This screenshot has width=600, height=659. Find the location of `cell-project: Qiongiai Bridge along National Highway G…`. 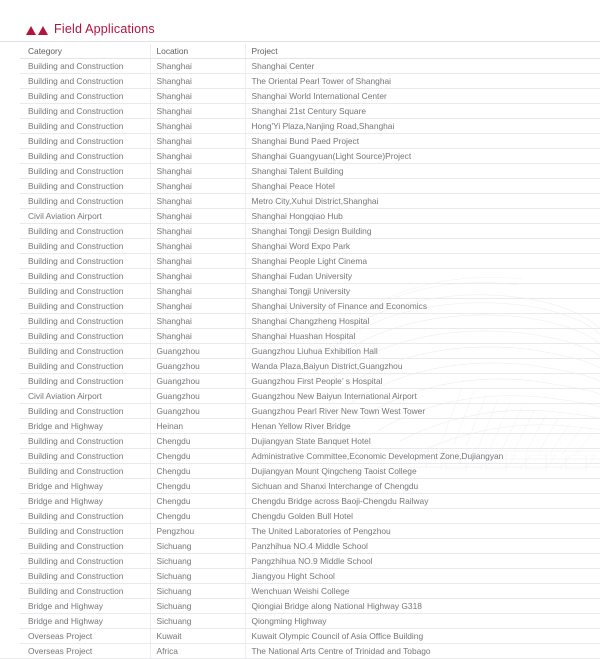

cell-project: Qiongiai Bridge along National Highway G… is located at coordinates (422, 606).